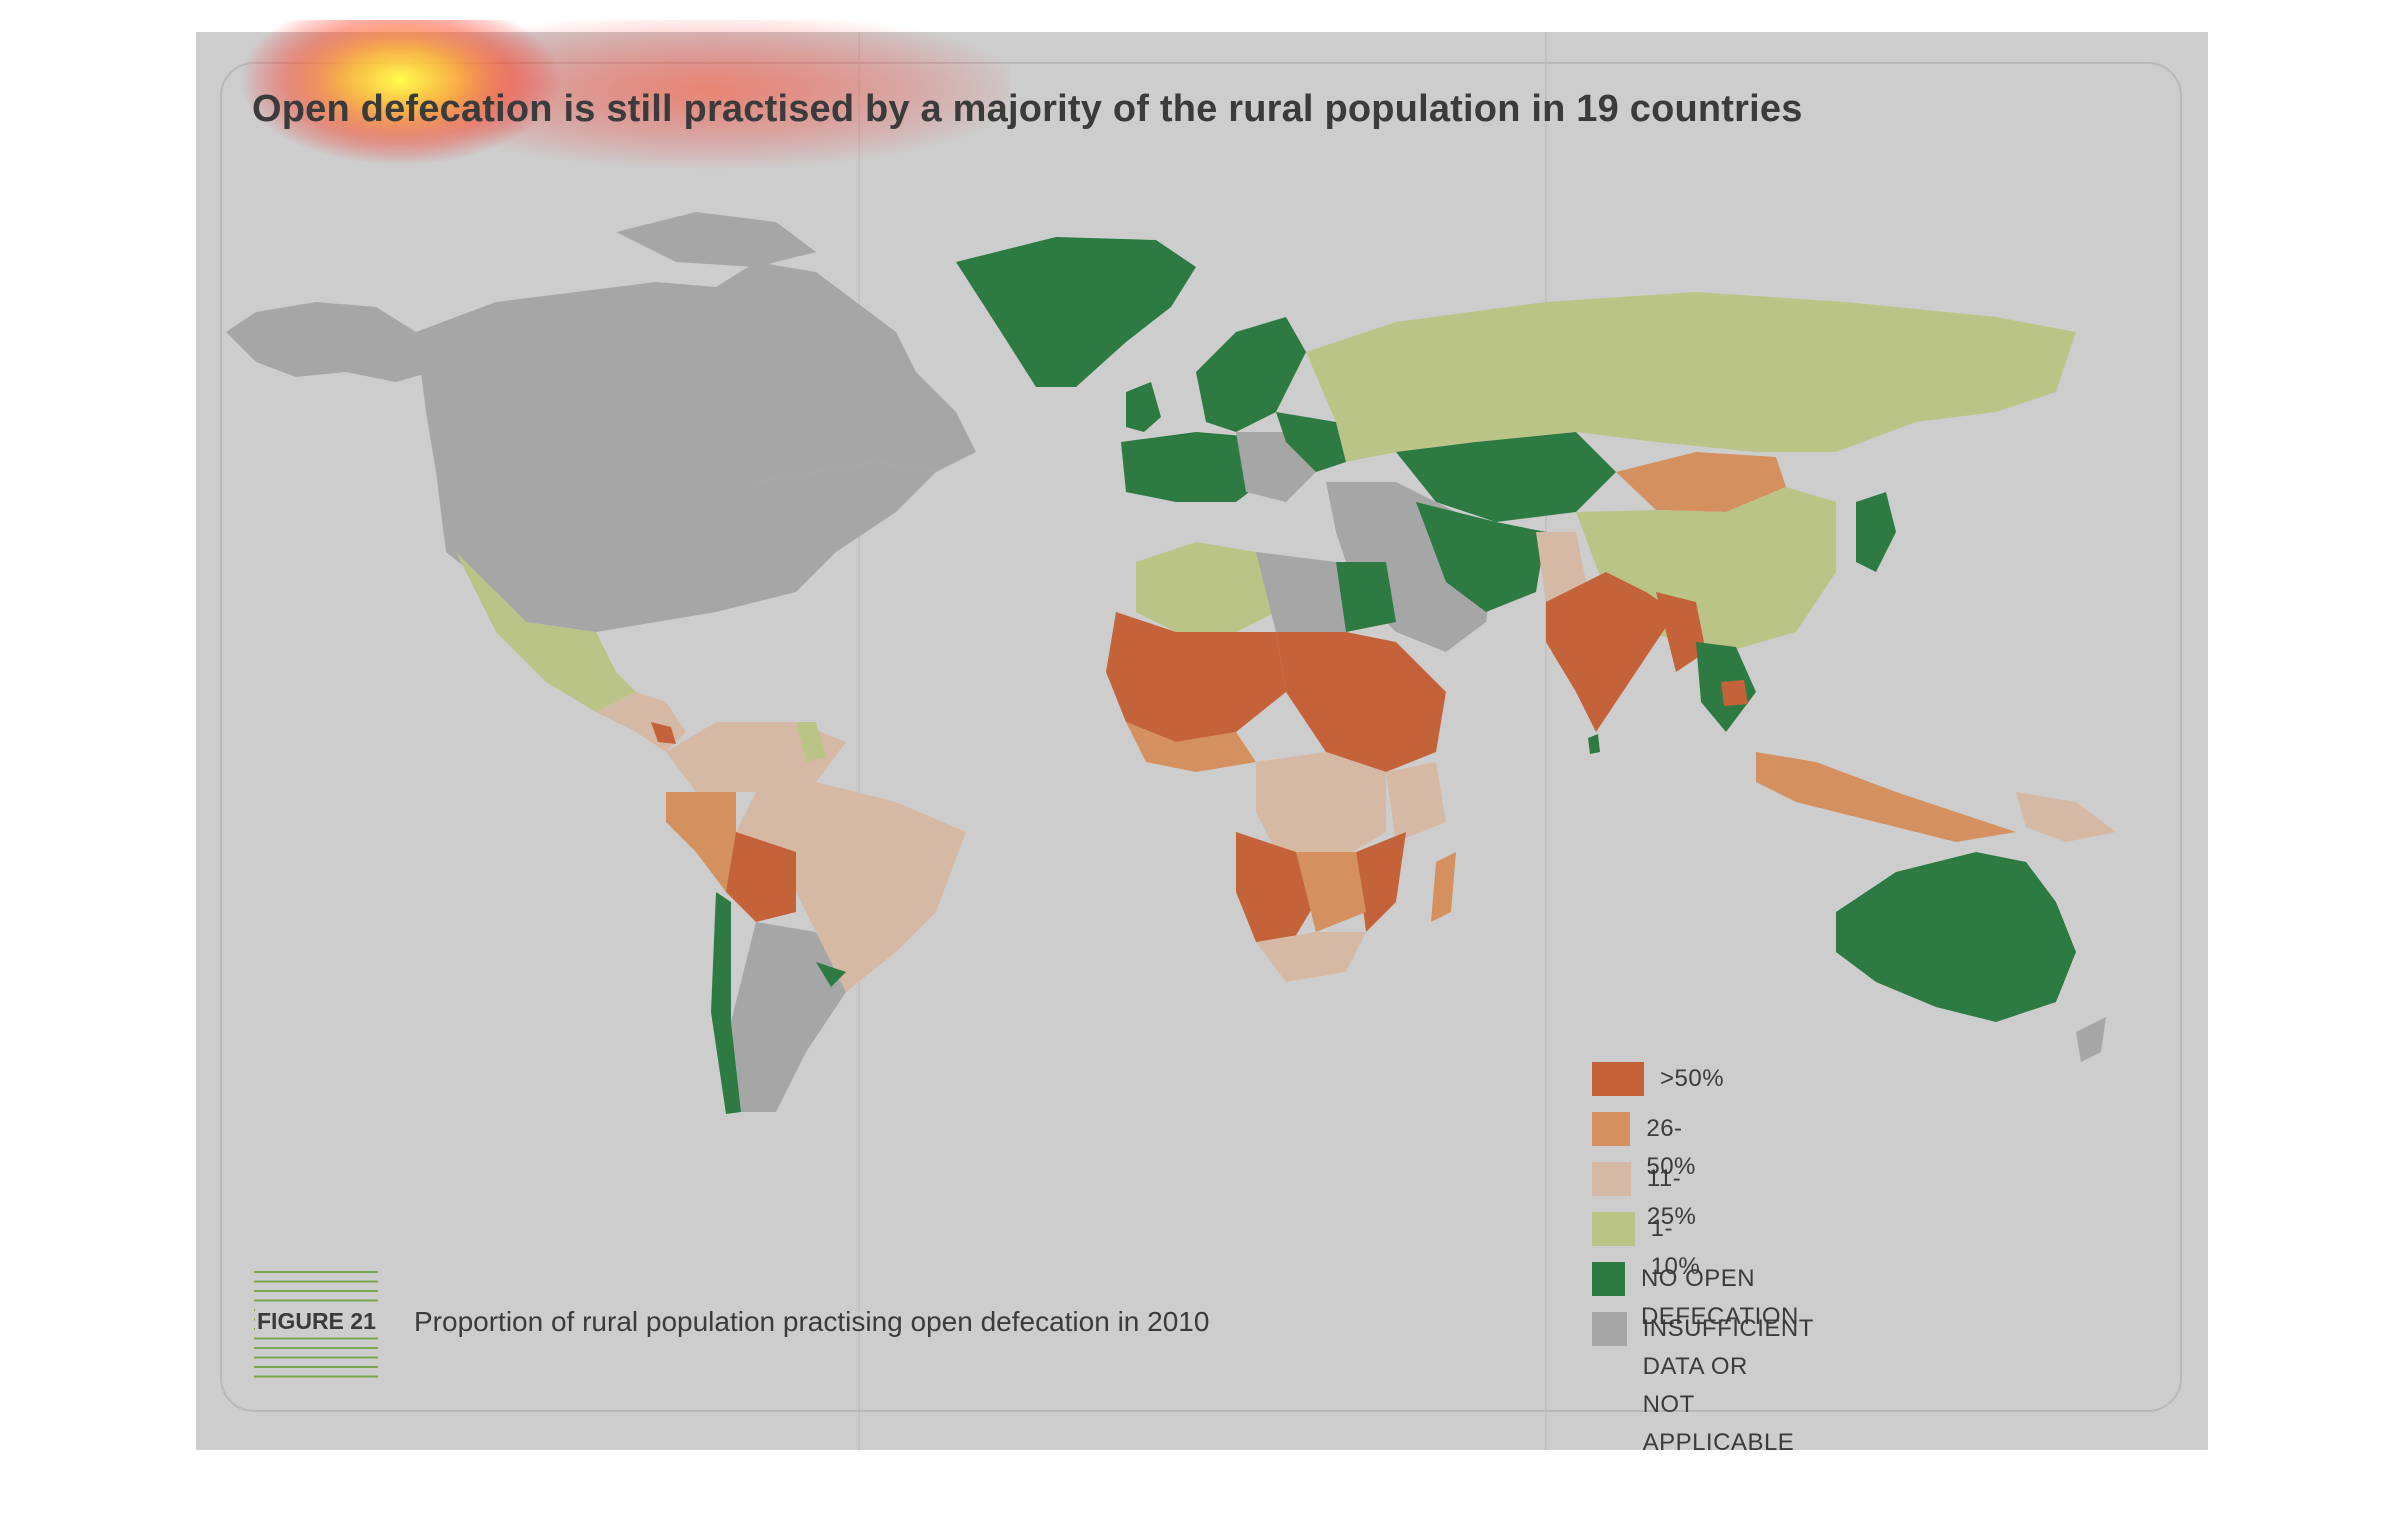  Describe the element at coordinates (2066, 817) in the screenshot. I see `region-png` at that location.